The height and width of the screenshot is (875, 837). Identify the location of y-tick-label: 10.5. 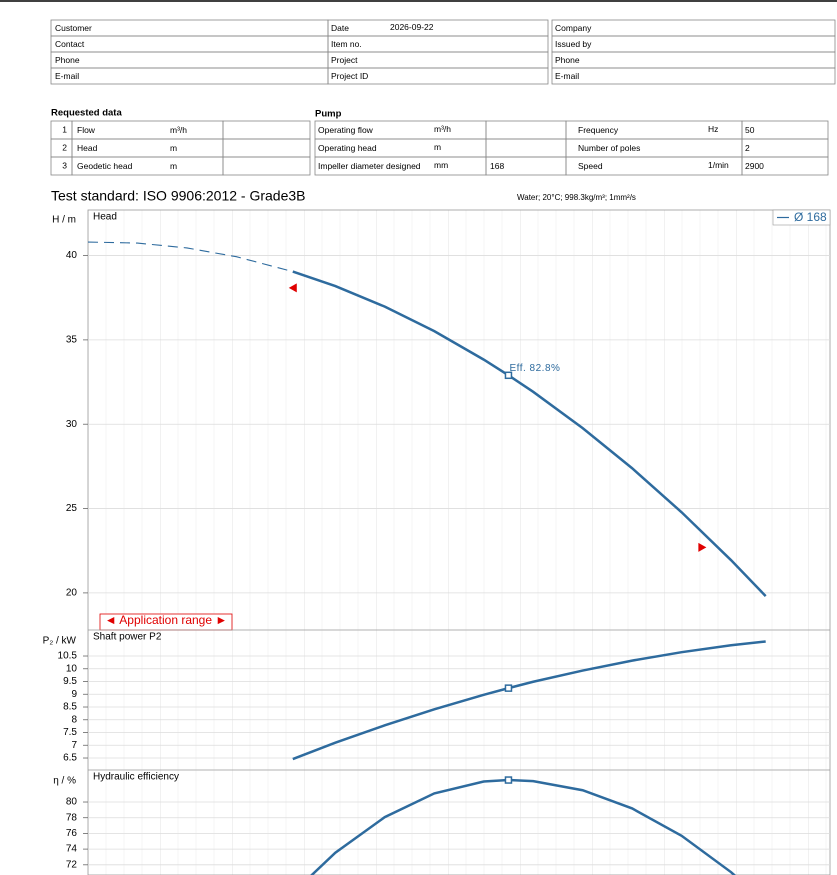
(68, 656).